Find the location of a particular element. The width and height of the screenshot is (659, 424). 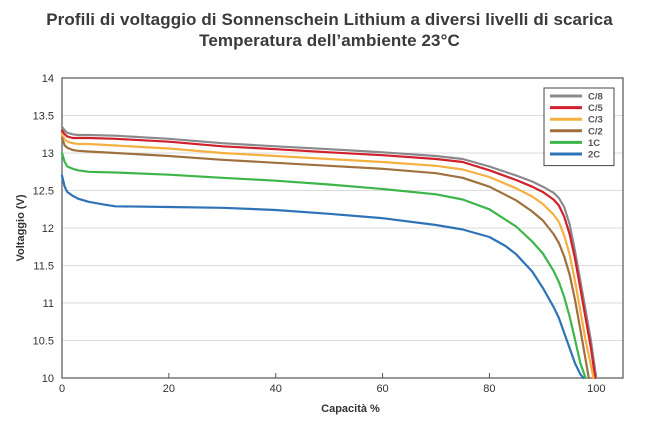

y-tick-label: 10.5 is located at coordinates (43, 342).